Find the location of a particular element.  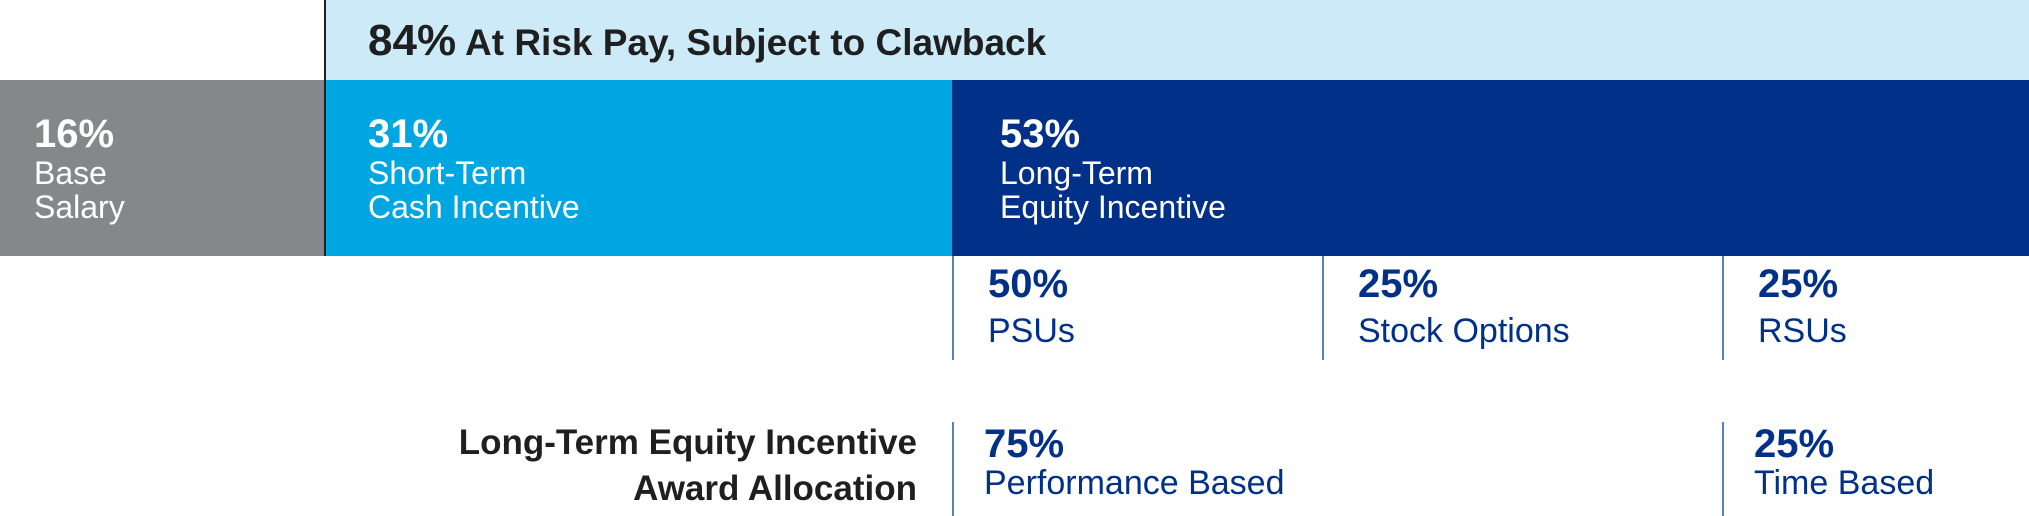

at-risk-divider is located at coordinates (325, 128).